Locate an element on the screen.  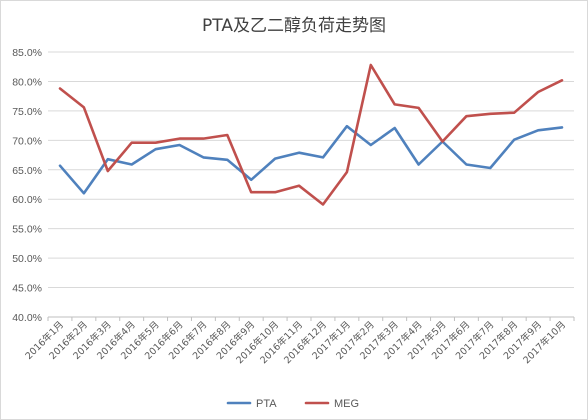
y-tick-label: 60.0% is located at coordinates (27, 200).